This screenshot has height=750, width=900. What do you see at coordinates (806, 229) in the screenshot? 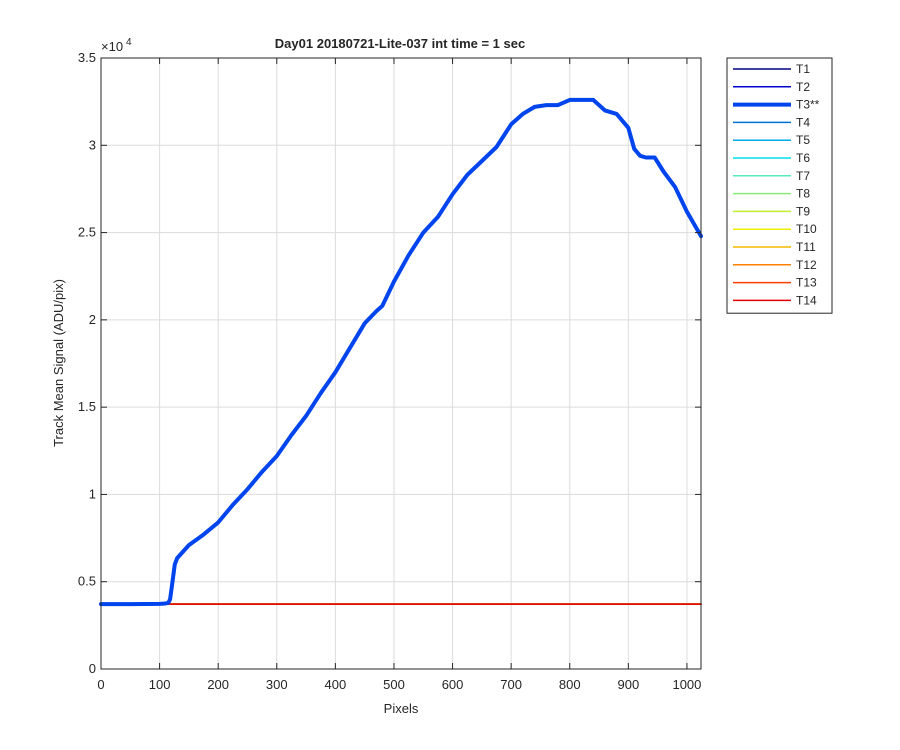
I see `legend-label: T10` at bounding box center [806, 229].